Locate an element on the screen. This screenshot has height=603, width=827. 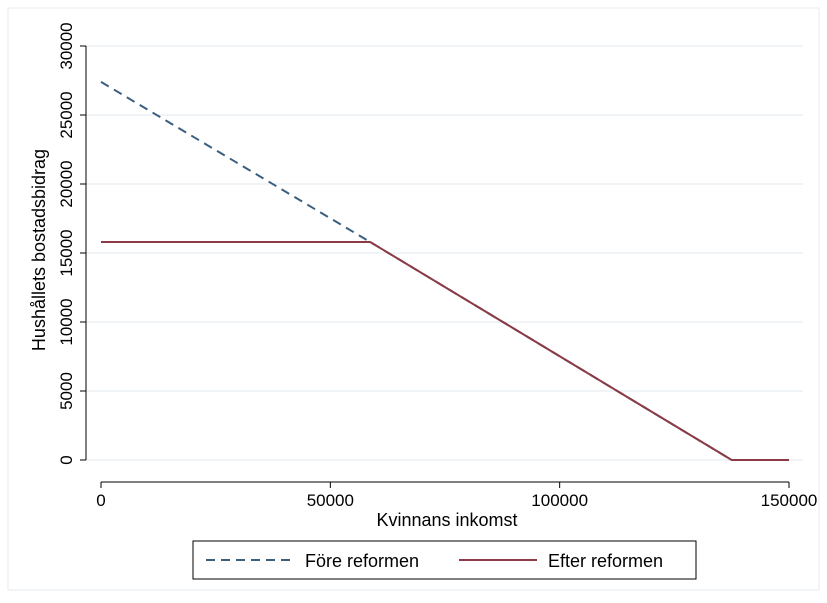
y-tick-label: 20000 is located at coordinates (66, 183).